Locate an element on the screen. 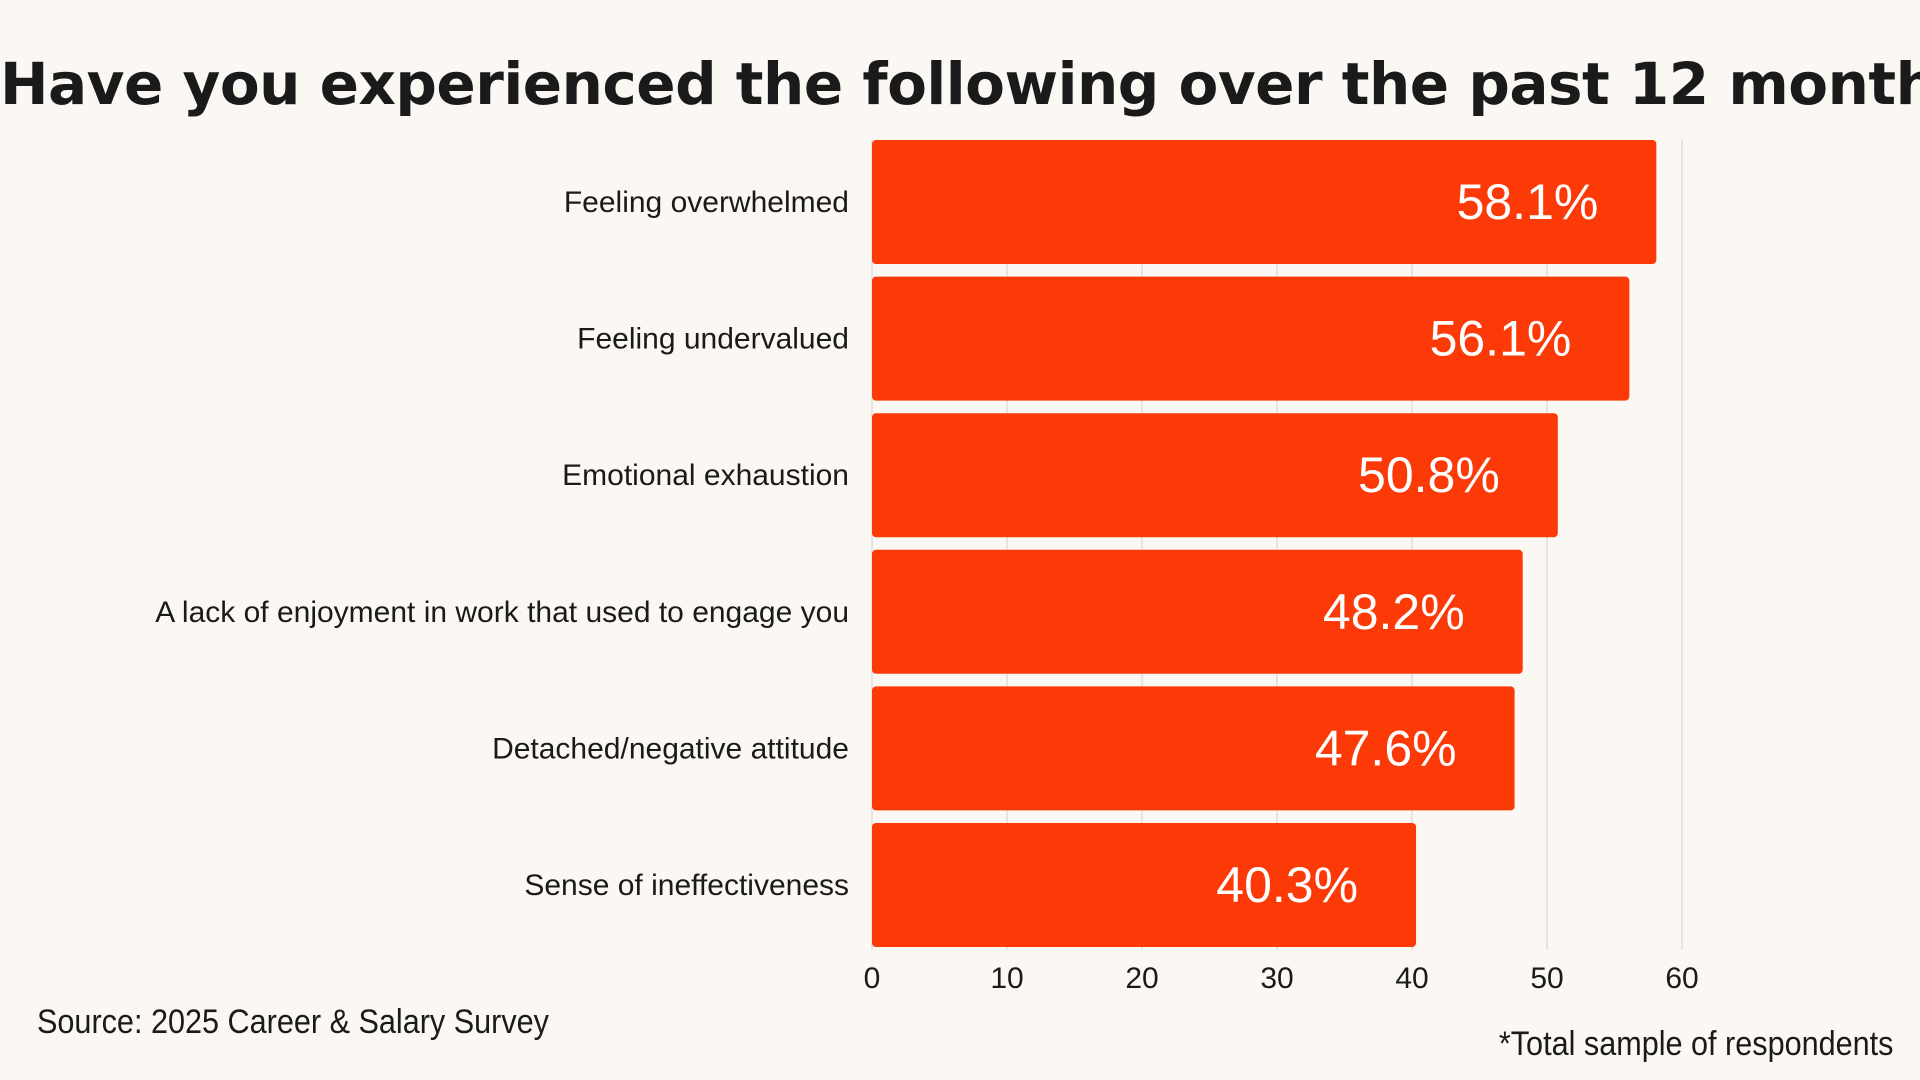 This screenshot has width=1920, height=1080. bar-value-label: 58.1% is located at coordinates (1528, 202).